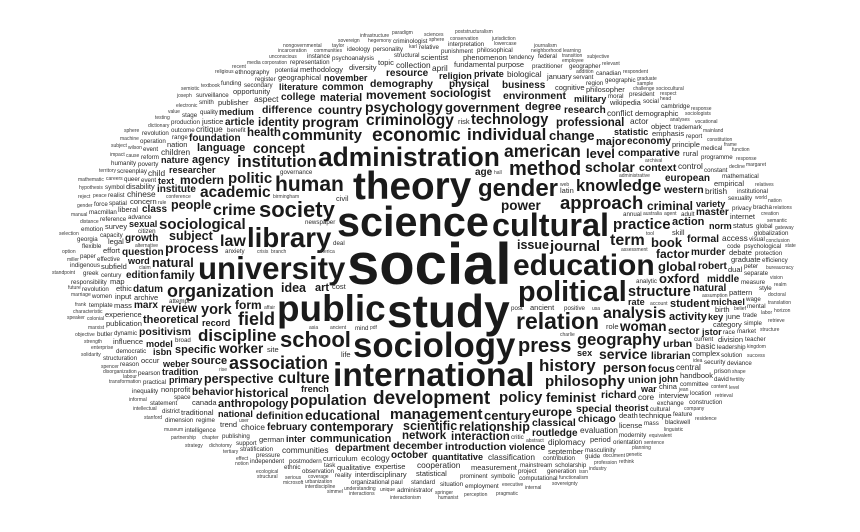 The image size is (860, 532). What do you see at coordinates (694, 409) in the screenshot?
I see `cloud-word: company` at bounding box center [694, 409].